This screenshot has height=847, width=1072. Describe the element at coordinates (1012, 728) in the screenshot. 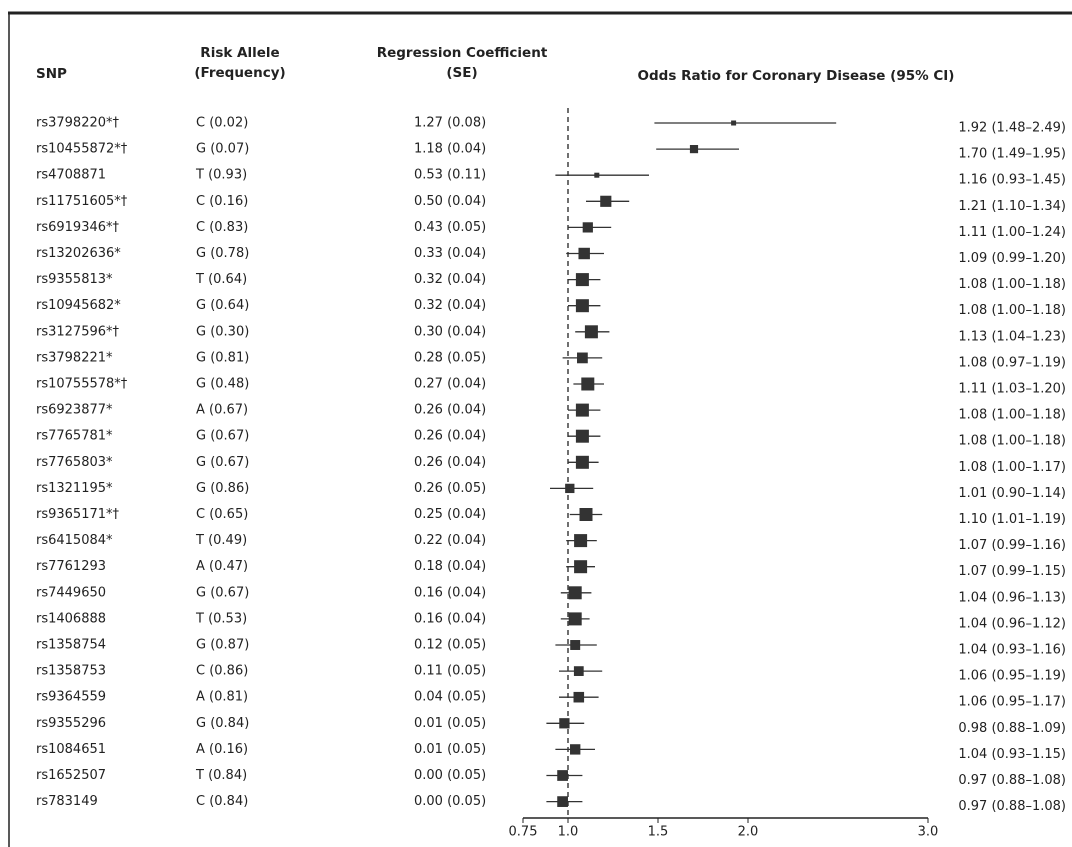

I see `value-label: 0.98 (0.88–1.09)` at that location.